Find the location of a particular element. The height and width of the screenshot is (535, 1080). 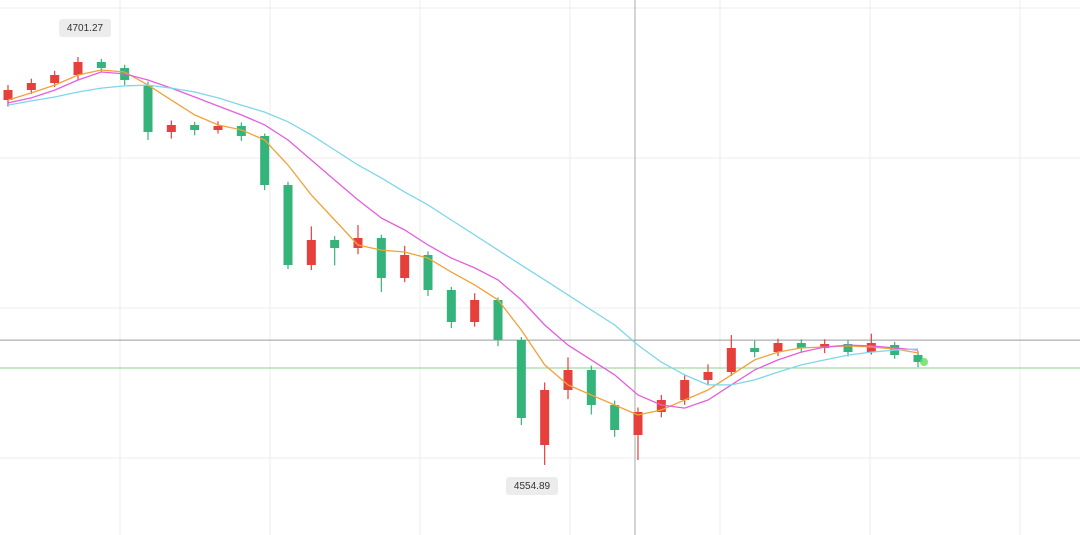

high-label-box: 4701.27 is located at coordinates (85, 28).